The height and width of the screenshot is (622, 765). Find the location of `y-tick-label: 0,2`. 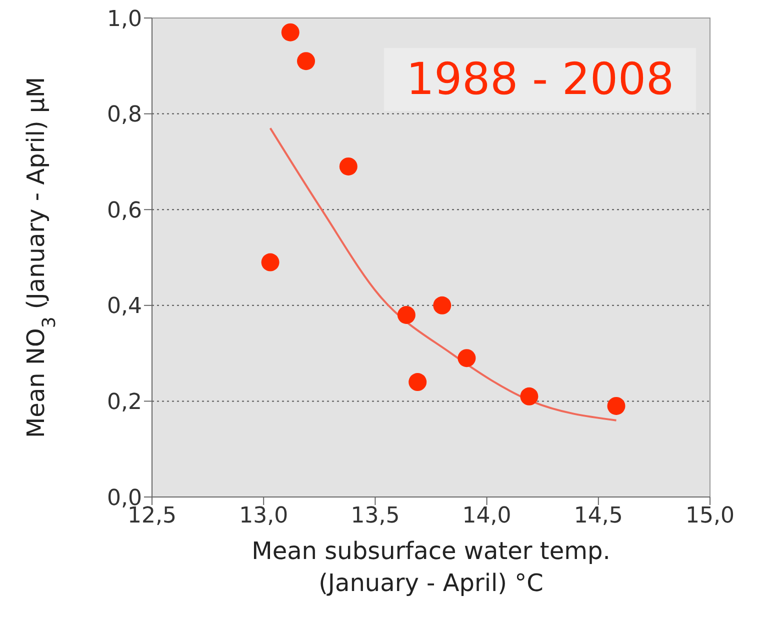

y-tick-label: 0,2 is located at coordinates (124, 403).